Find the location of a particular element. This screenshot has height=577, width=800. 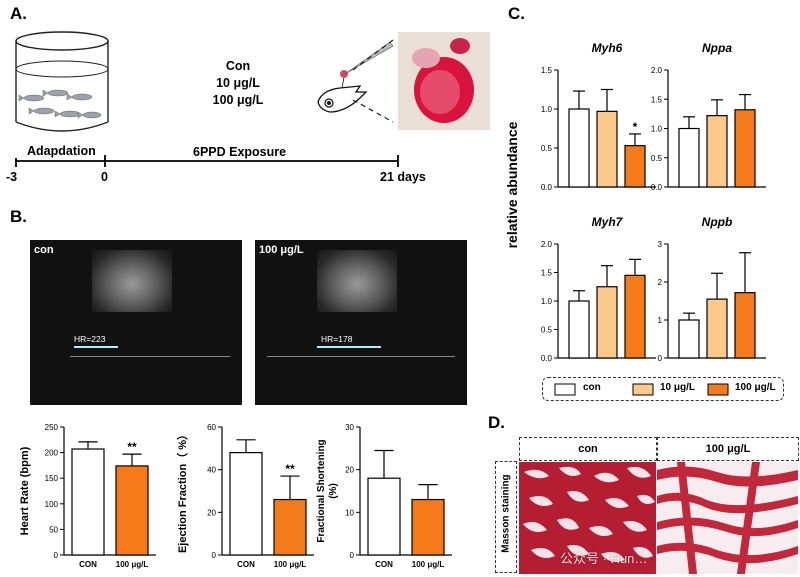

ejection-fraction-ytick-label: 20 is located at coordinates (211, 512).